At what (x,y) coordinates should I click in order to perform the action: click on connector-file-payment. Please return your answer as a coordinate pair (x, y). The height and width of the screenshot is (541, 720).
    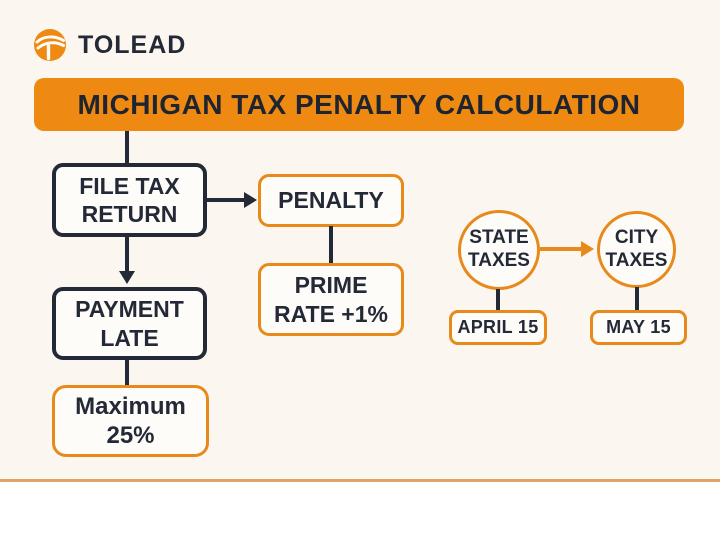
    Looking at the image, I should click on (127, 254).